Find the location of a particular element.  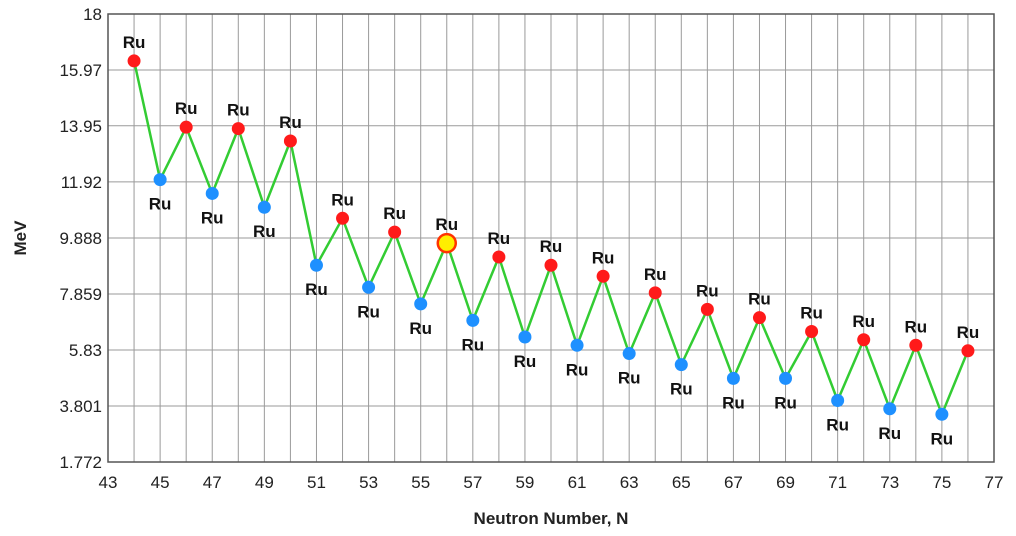

x-tick-label: 65 is located at coordinates (681, 482).